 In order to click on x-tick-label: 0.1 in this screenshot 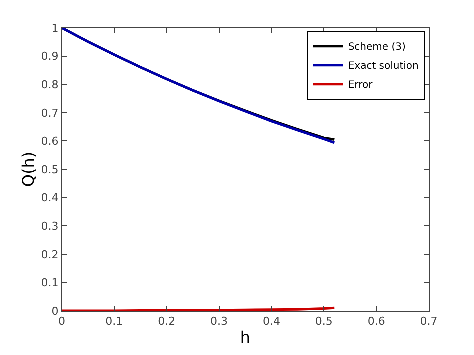, I will do `click(115, 321)`.